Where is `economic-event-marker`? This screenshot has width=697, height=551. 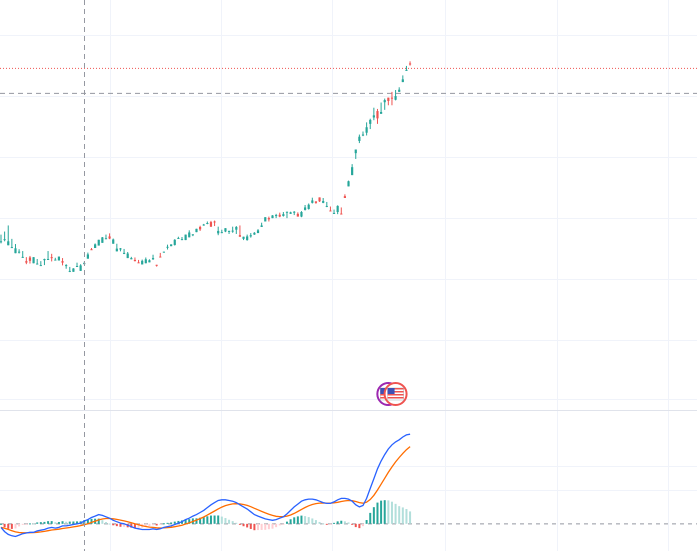 economic-event-marker is located at coordinates (395, 394).